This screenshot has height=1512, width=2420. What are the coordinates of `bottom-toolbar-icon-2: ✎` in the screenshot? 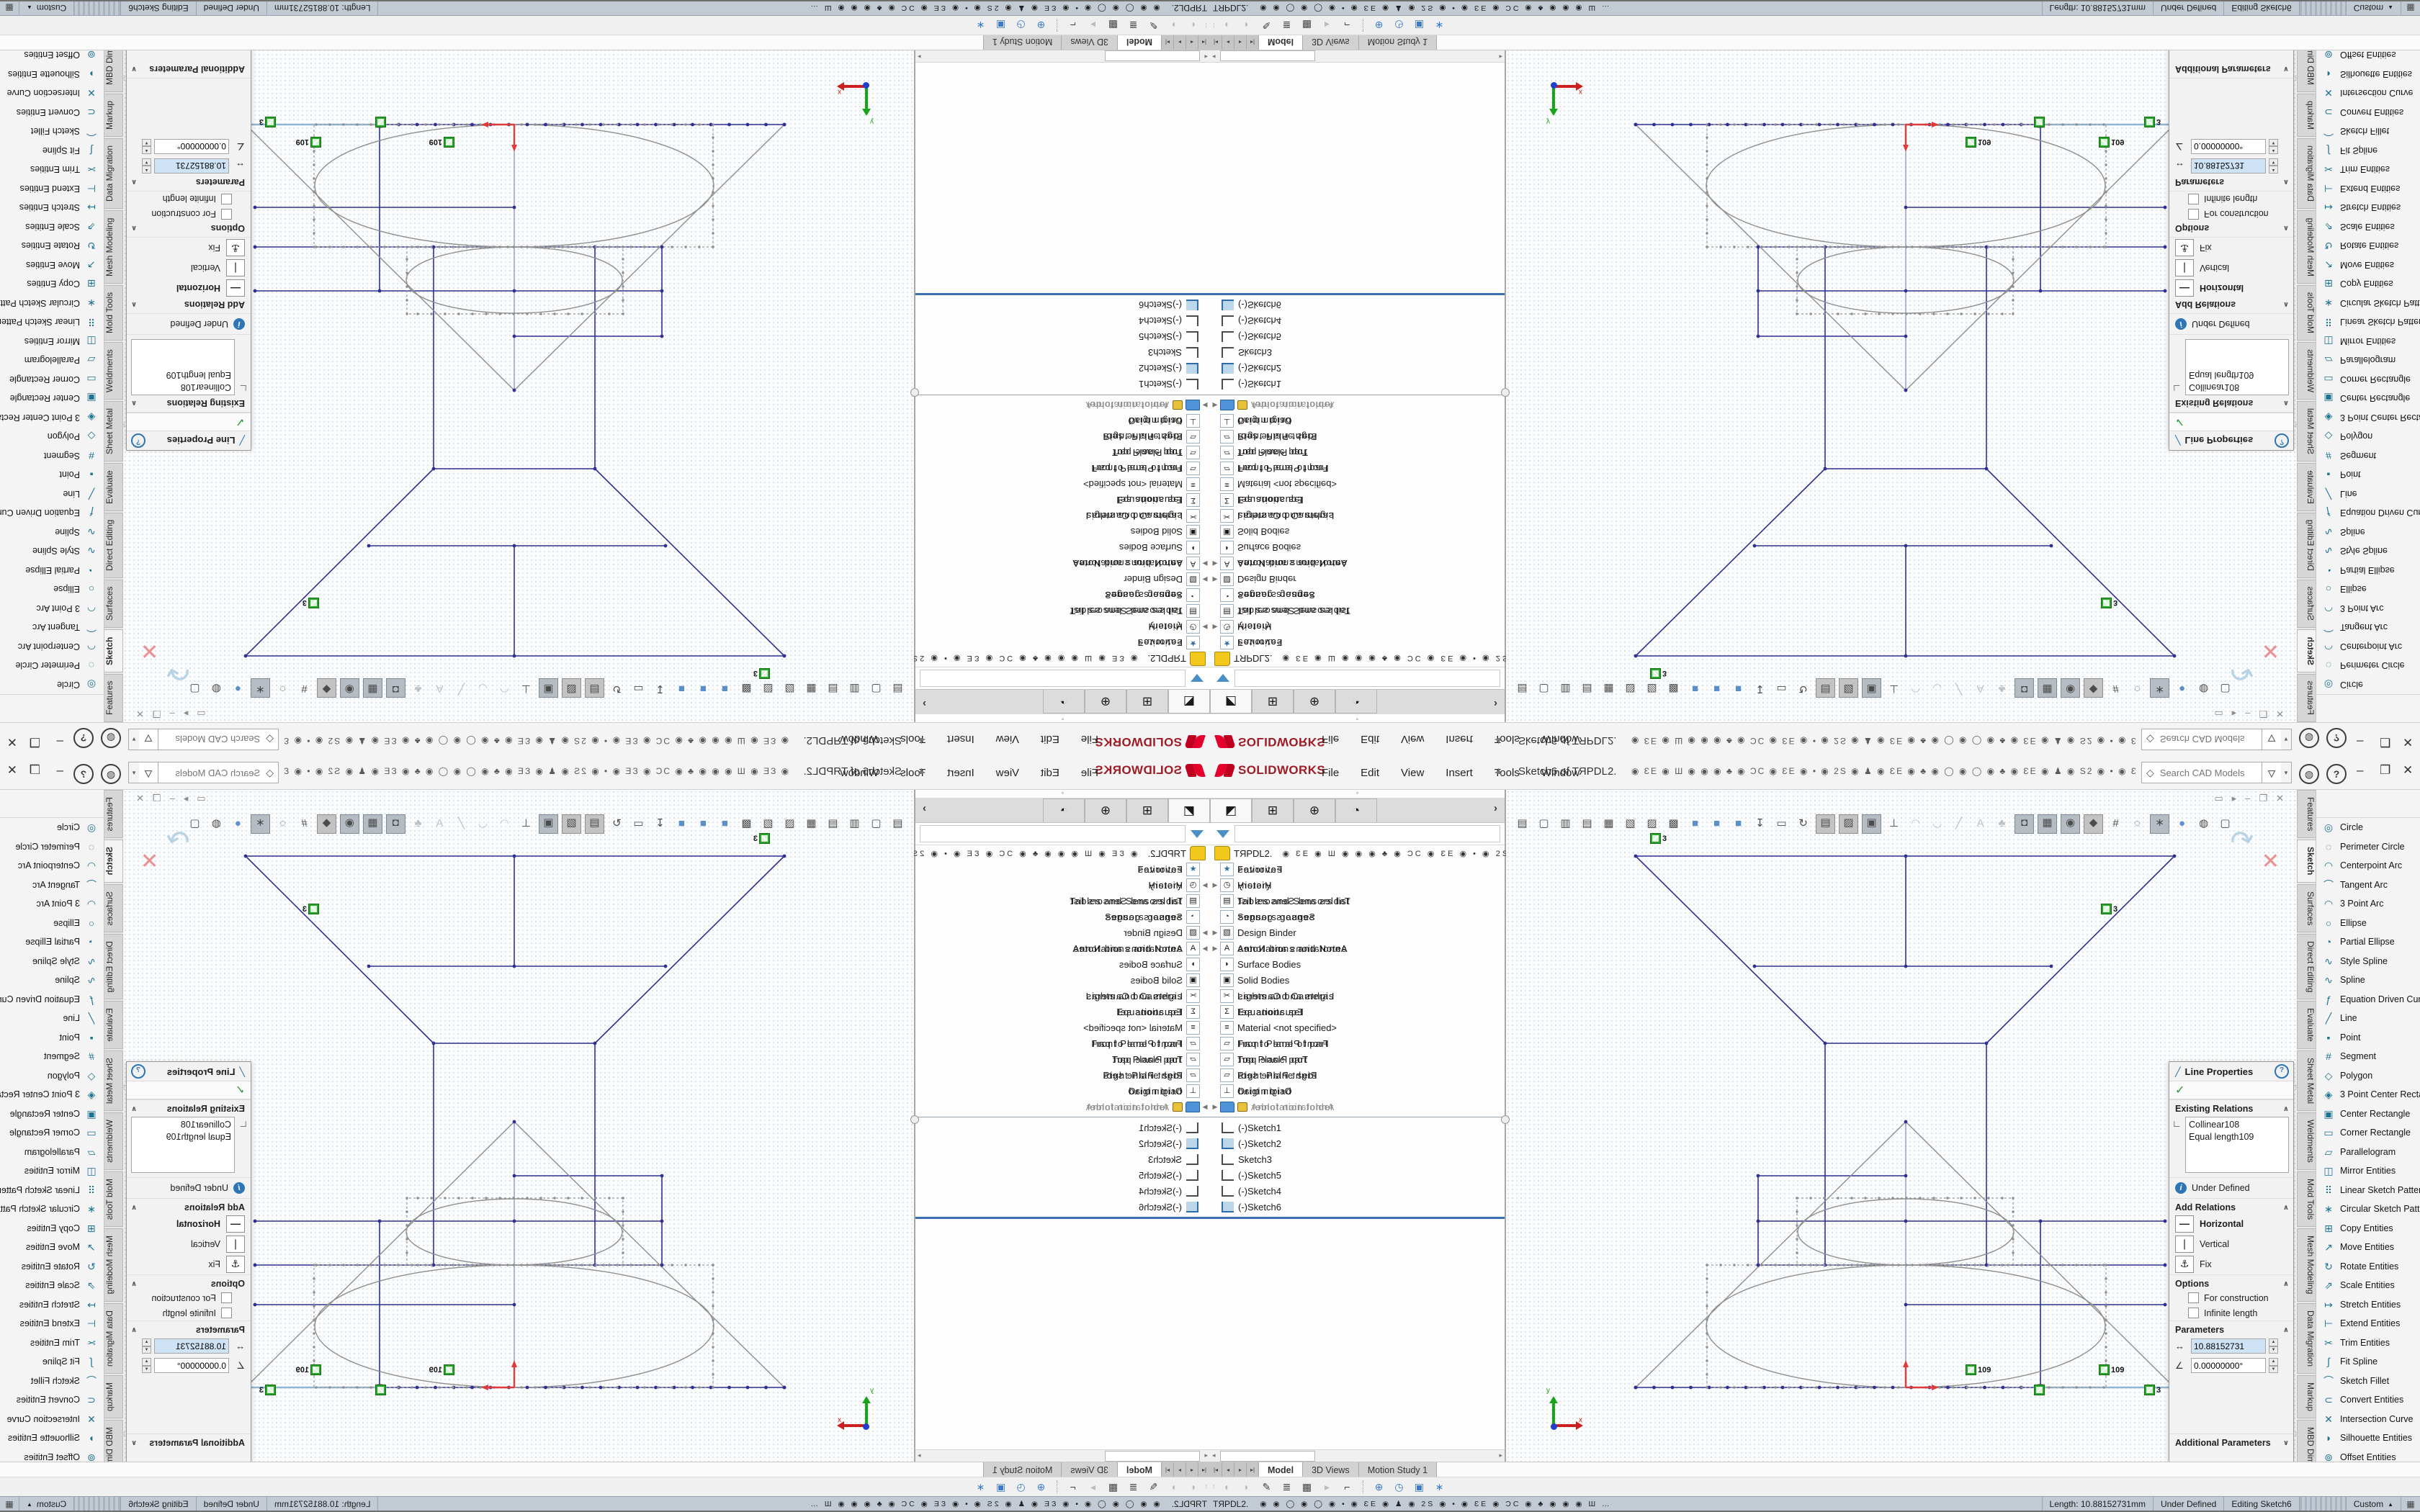 It's located at (1266, 1487).